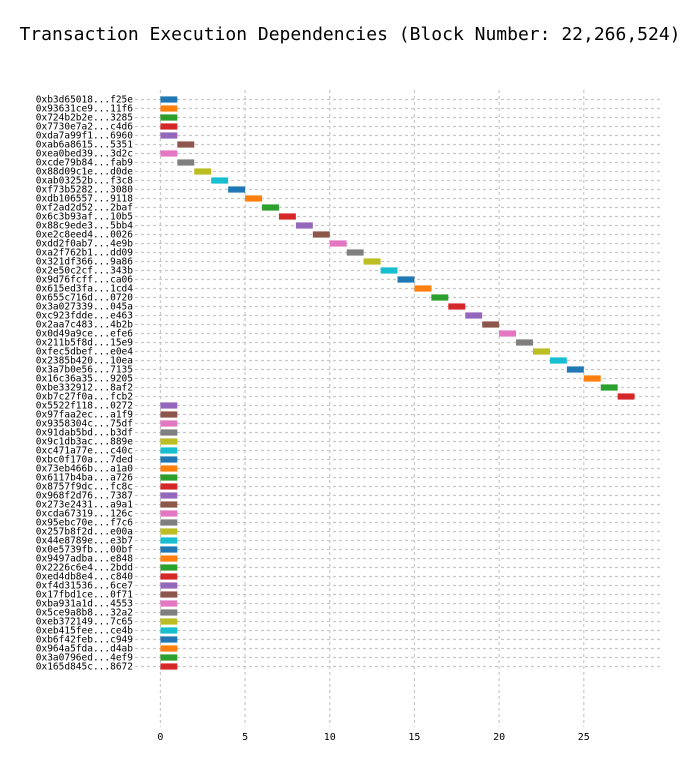 The height and width of the screenshot is (768, 700). I want to click on x-tick-label: 15, so click(414, 737).